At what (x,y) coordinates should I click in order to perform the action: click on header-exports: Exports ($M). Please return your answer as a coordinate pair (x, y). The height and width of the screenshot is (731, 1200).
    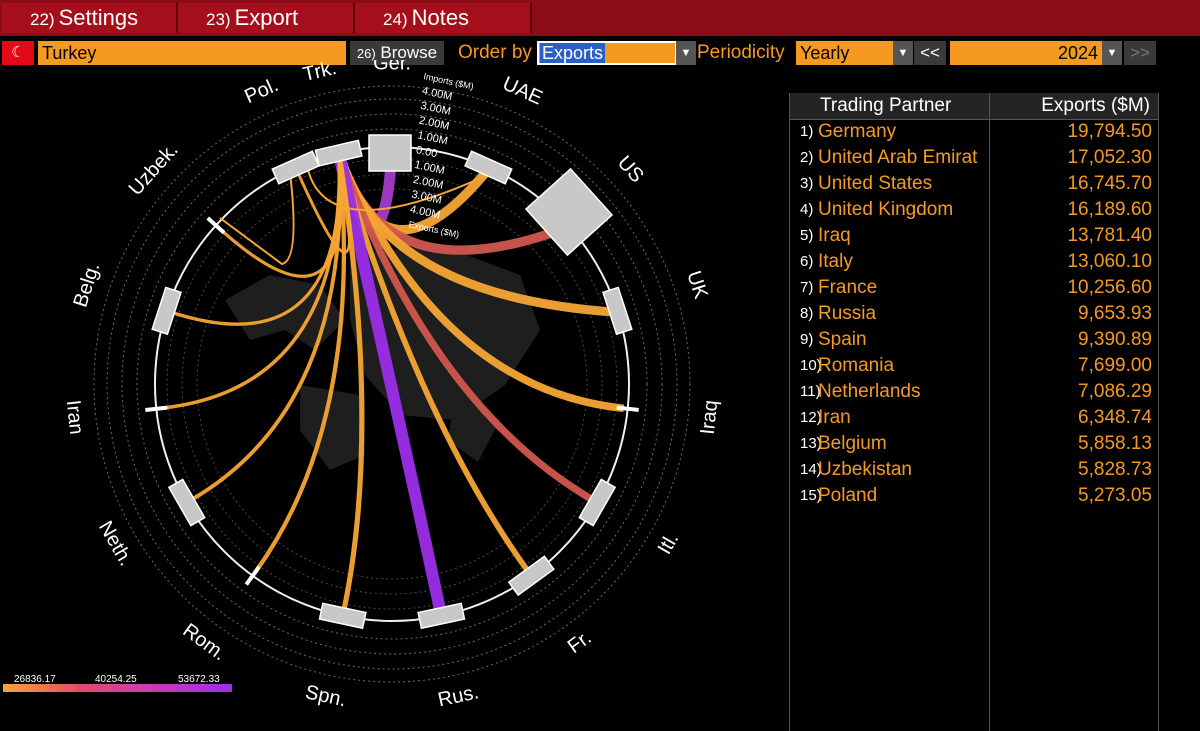
    Looking at the image, I should click on (1095, 105).